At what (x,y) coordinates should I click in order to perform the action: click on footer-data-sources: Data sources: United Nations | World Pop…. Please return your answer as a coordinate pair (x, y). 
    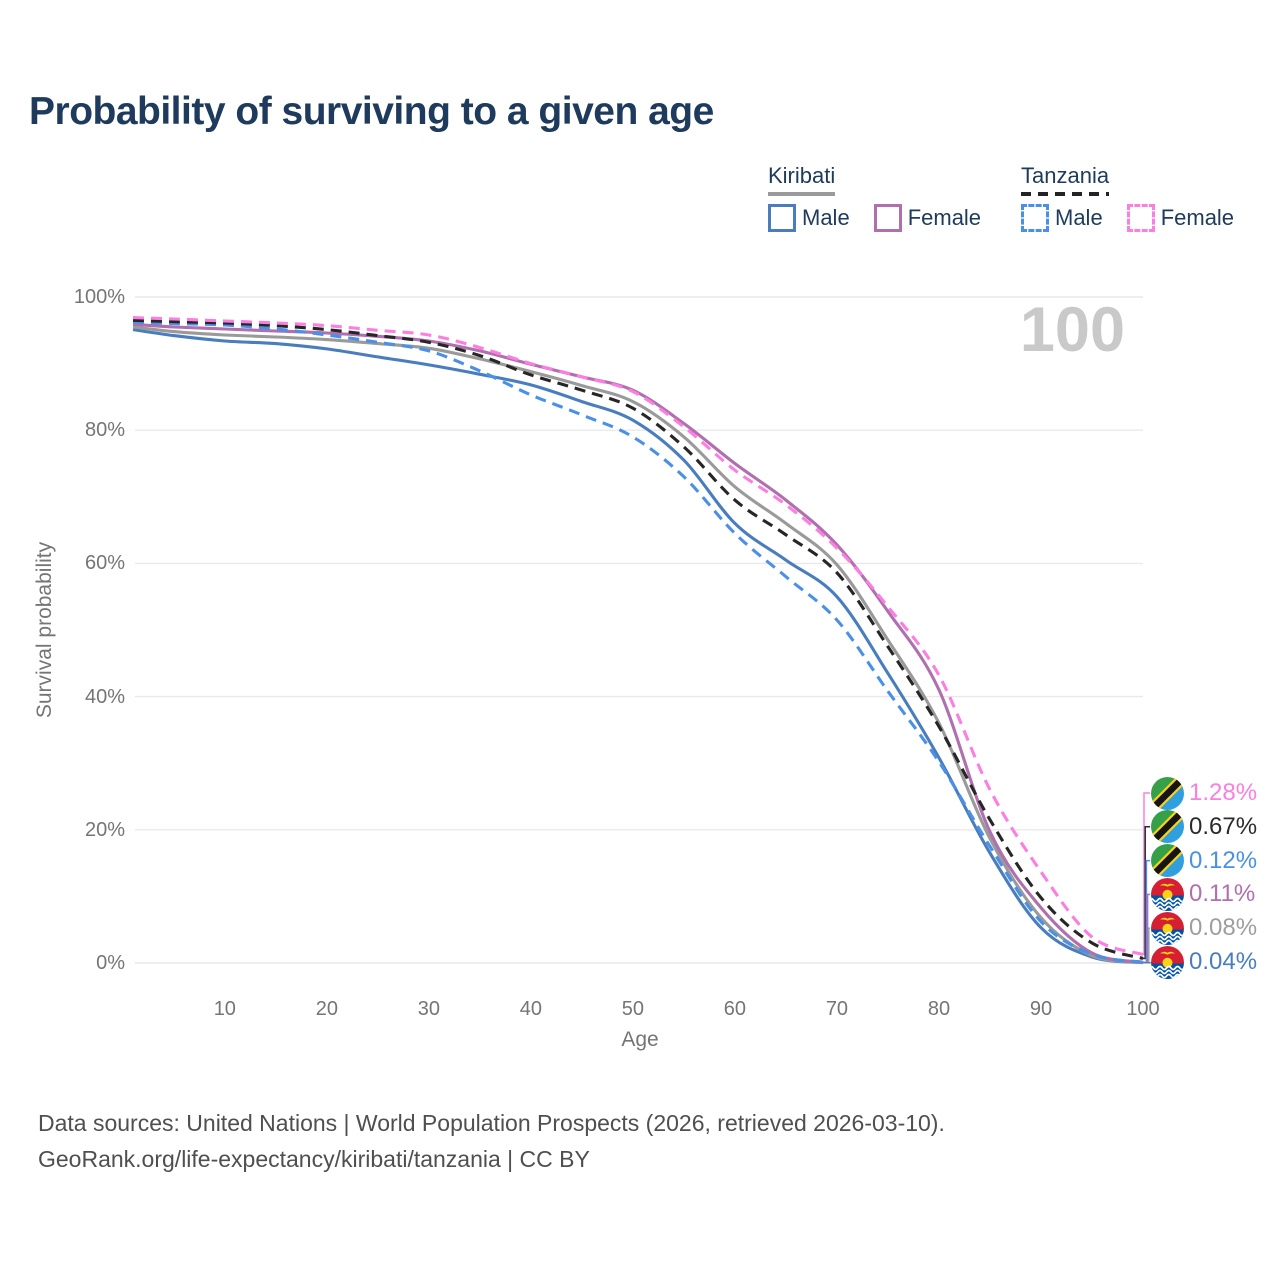
    Looking at the image, I should click on (491, 1123).